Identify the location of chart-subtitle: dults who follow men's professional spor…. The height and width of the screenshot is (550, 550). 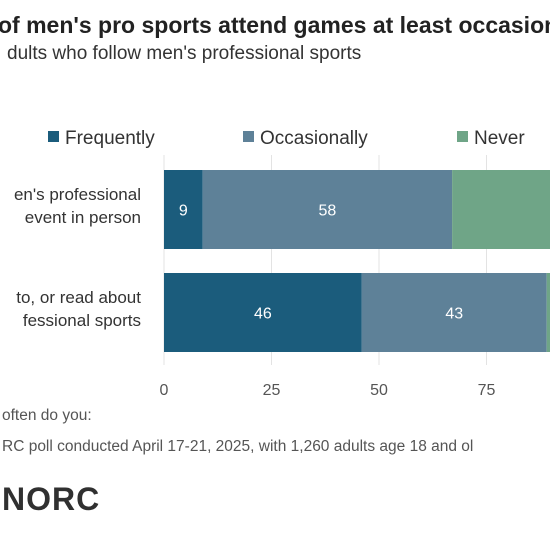
(184, 53).